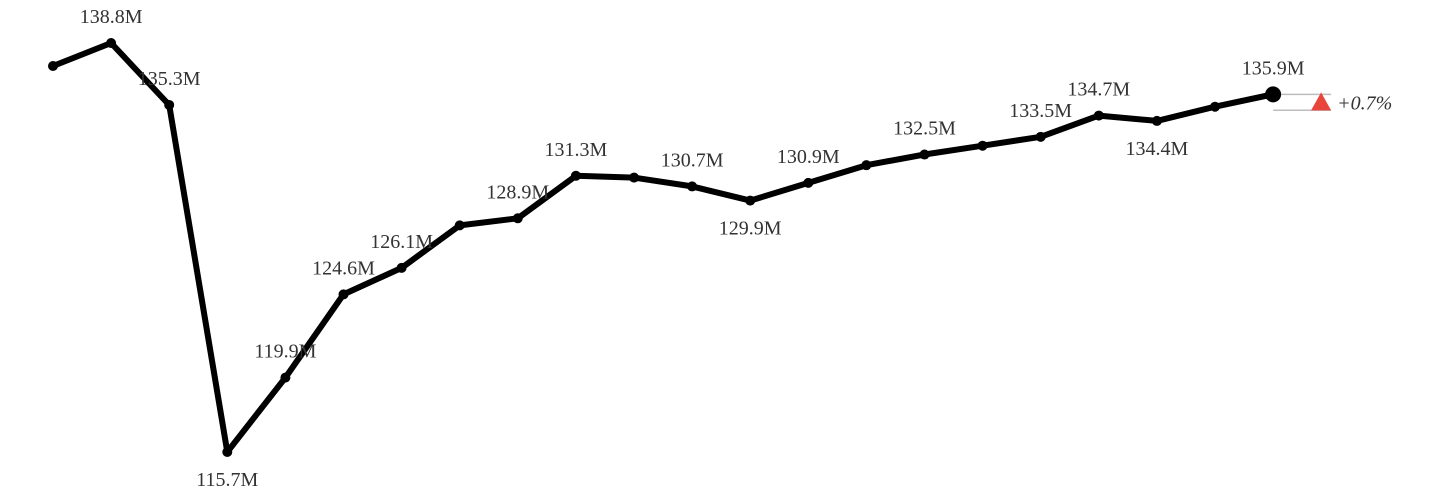 This screenshot has width=1429, height=497. I want to click on data-label: 128.9M, so click(517, 192).